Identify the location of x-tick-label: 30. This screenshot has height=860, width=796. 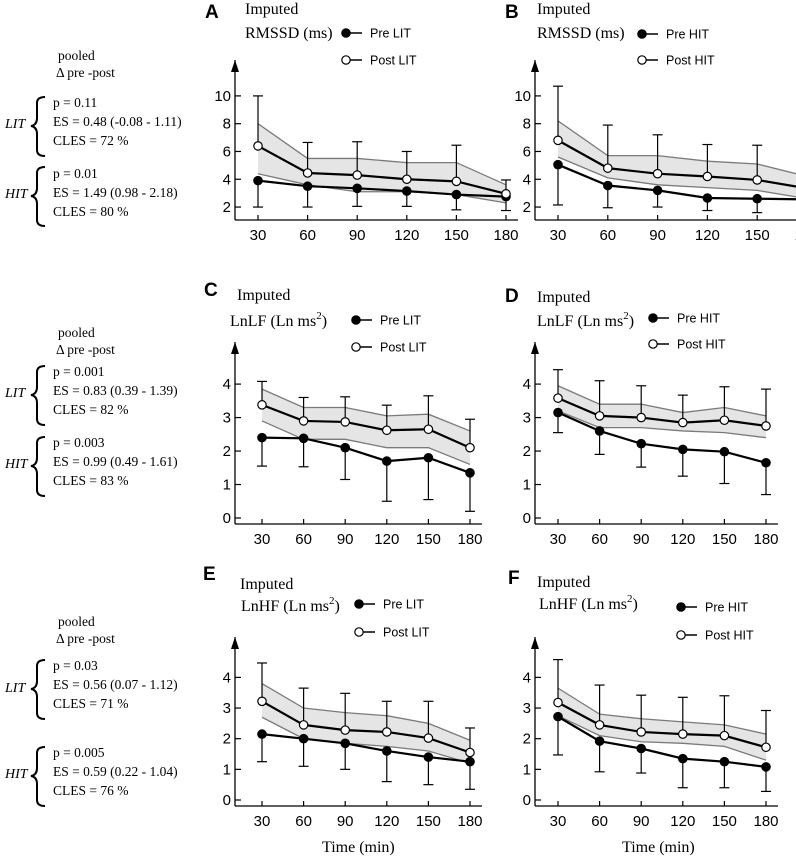
(258, 235).